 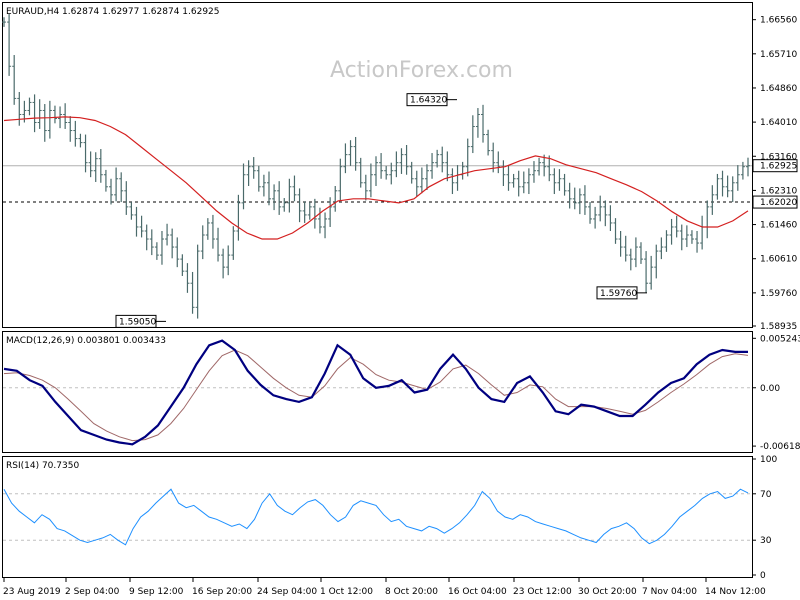 I want to click on x-tick-label: 16 Oct 04:00, so click(x=477, y=592).